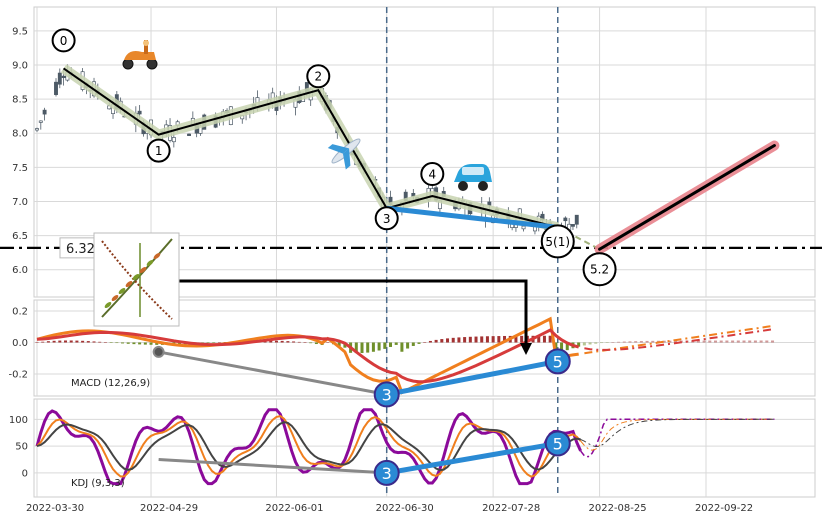  What do you see at coordinates (25, 473) in the screenshot?
I see `kdj-ytick-label: 0` at bounding box center [25, 473].